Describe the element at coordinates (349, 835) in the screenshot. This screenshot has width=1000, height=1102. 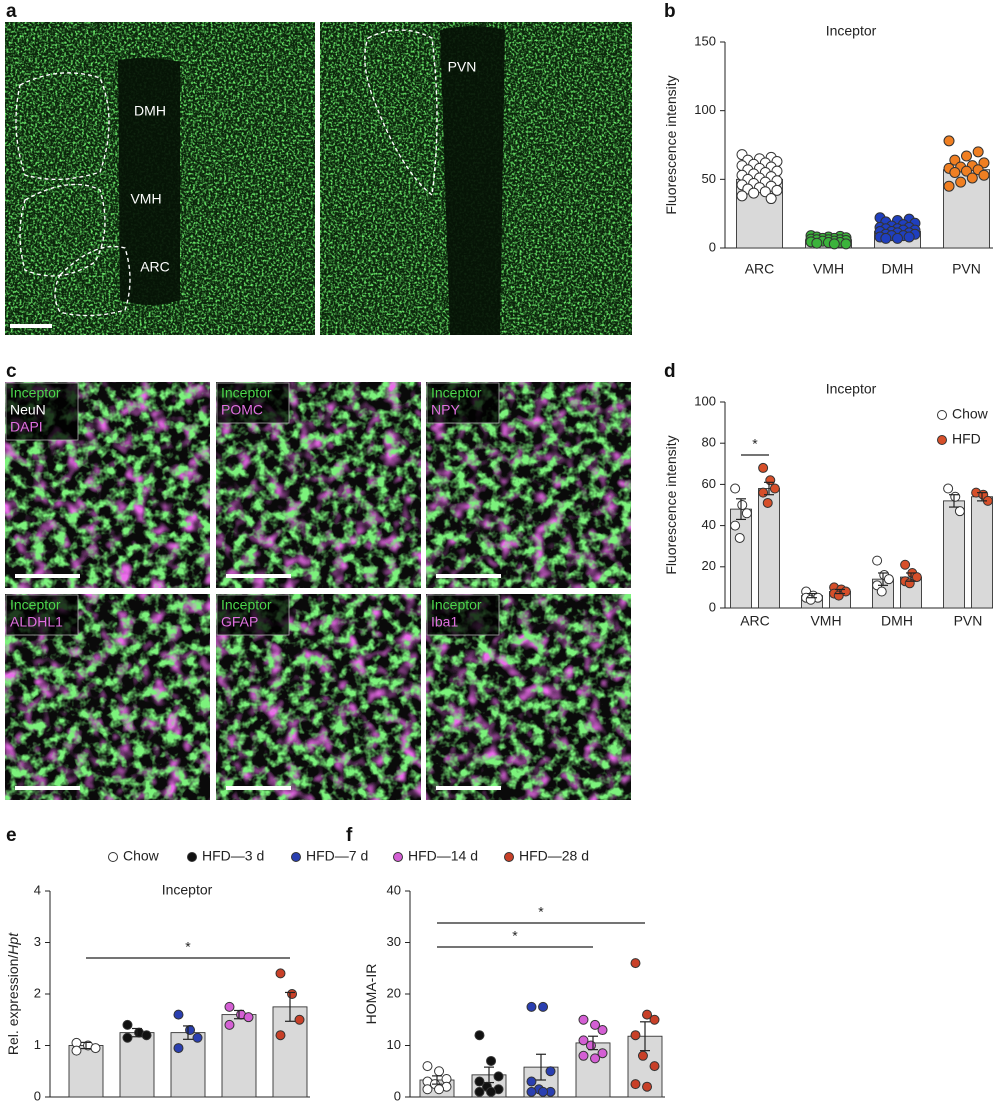
I see `panel-label: f` at that location.